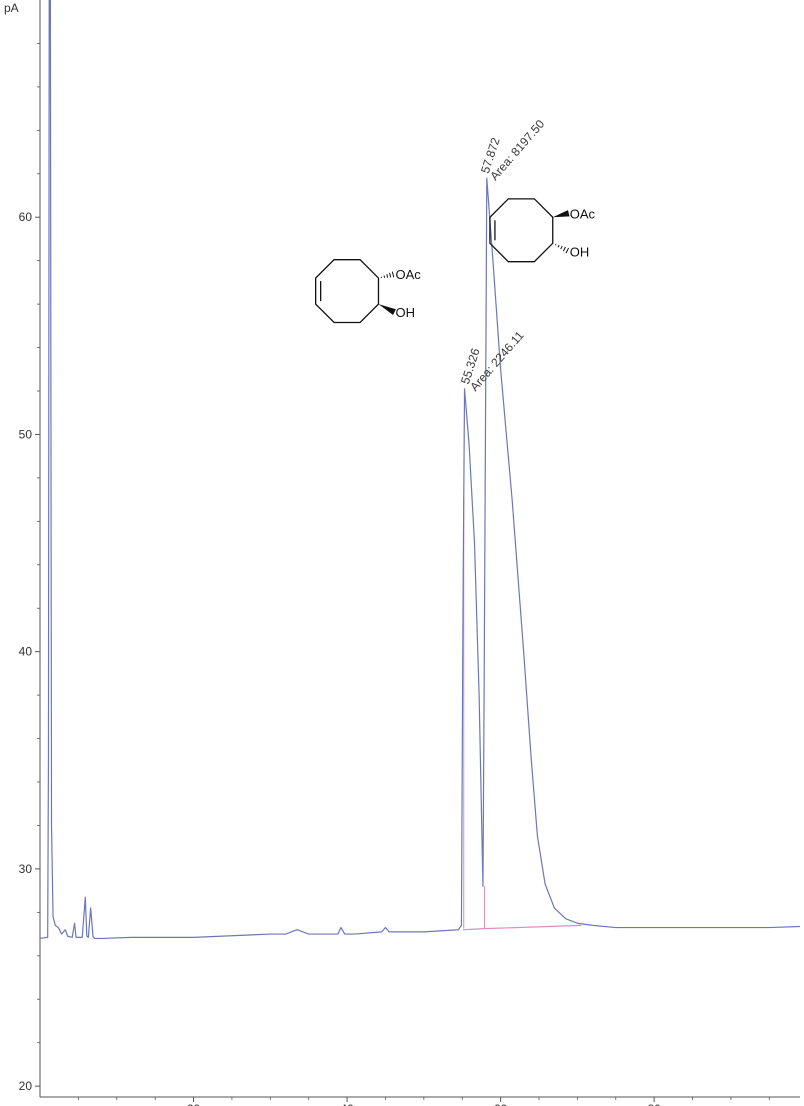 Image resolution: width=804 pixels, height=1106 pixels. What do you see at coordinates (456, 261) in the screenshot?
I see `structures: OAc OH OAc OH` at bounding box center [456, 261].